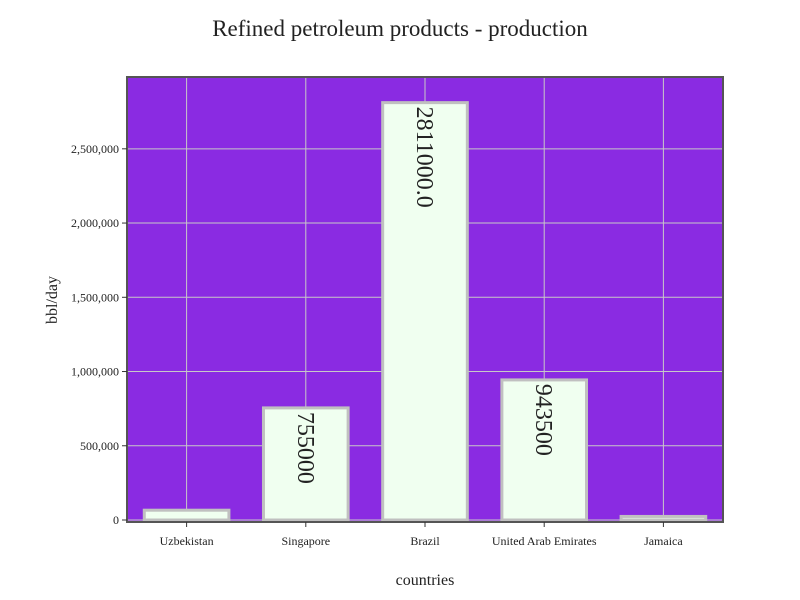 The image size is (800, 600). Describe the element at coordinates (424, 157) in the screenshot. I see `bar-value-label: 2811000.0` at that location.